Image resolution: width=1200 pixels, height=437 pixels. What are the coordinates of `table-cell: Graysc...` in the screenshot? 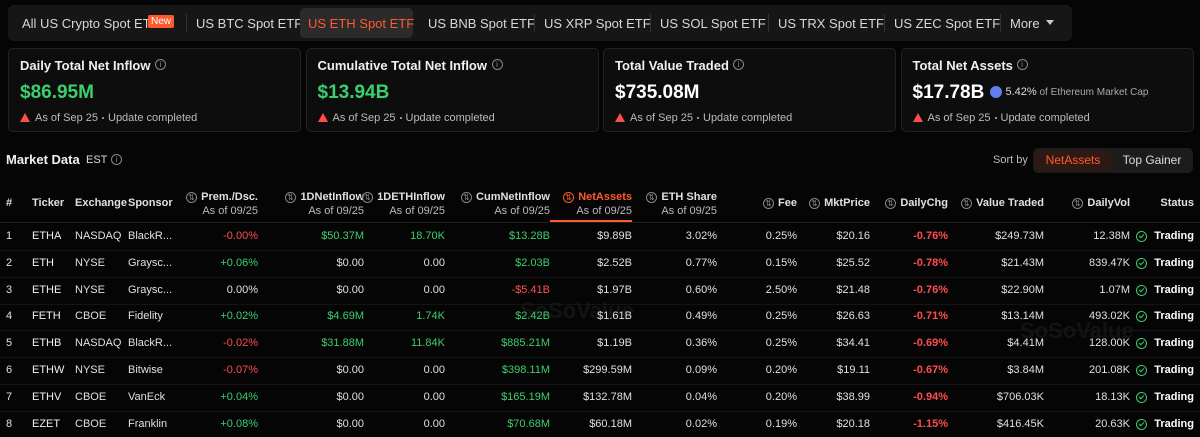 It's located at (150, 289).